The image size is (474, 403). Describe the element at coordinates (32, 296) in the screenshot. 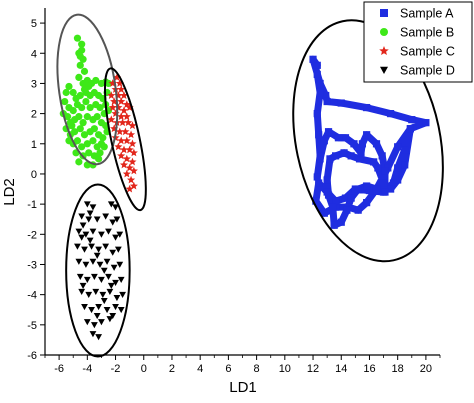

I see `y-tick-label: -4` at that location.